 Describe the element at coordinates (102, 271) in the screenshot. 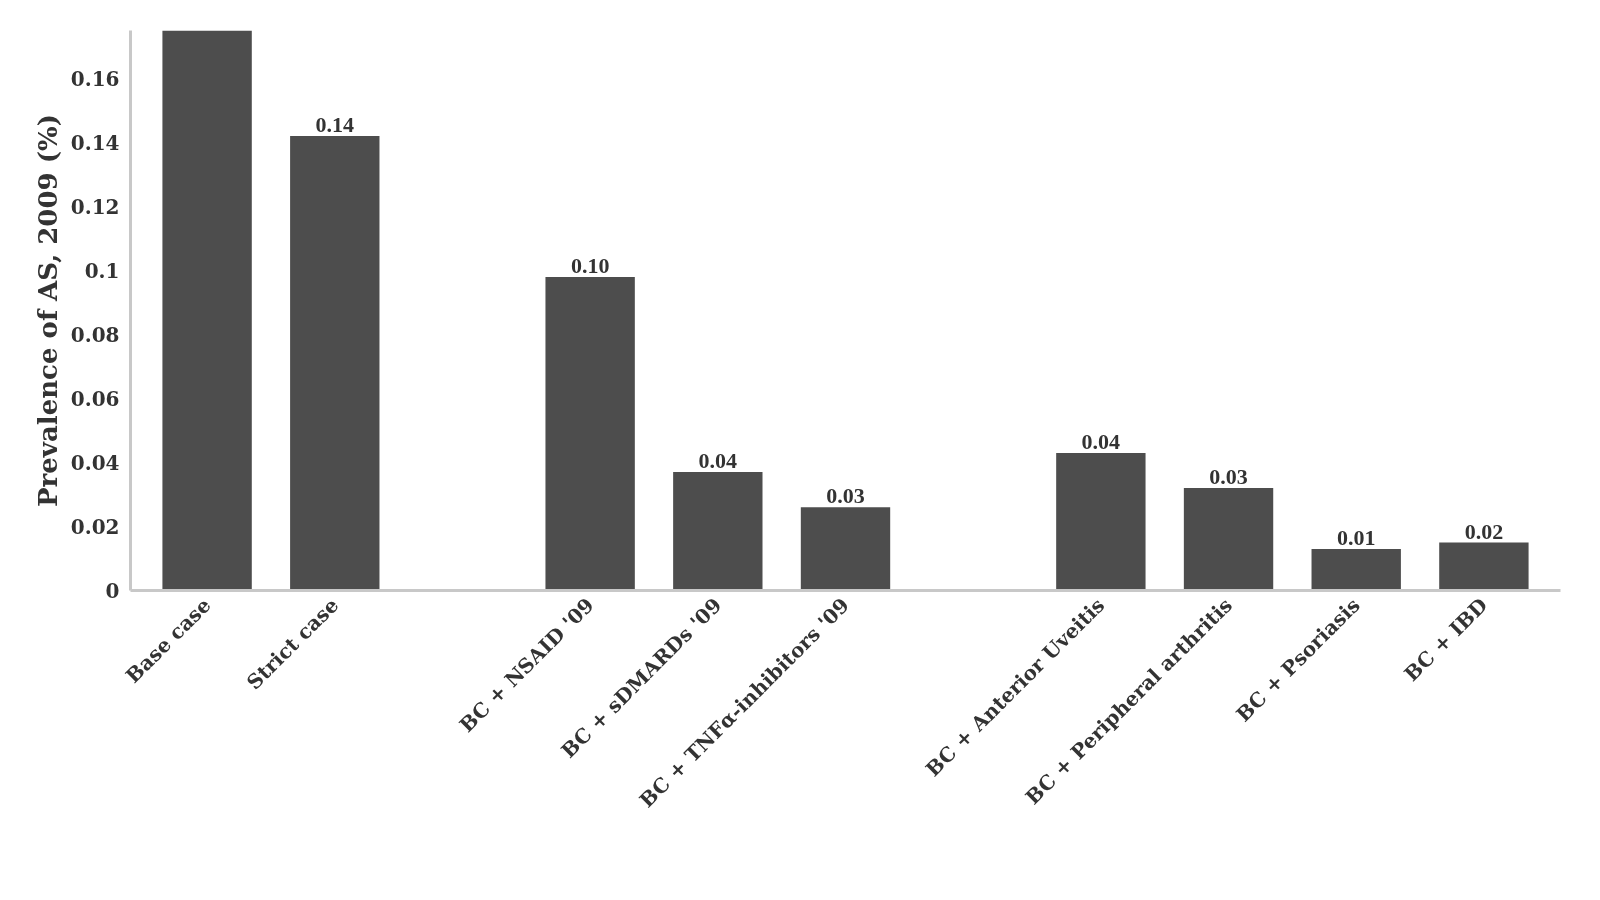

I see `y-tick-label: 0.1` at that location.